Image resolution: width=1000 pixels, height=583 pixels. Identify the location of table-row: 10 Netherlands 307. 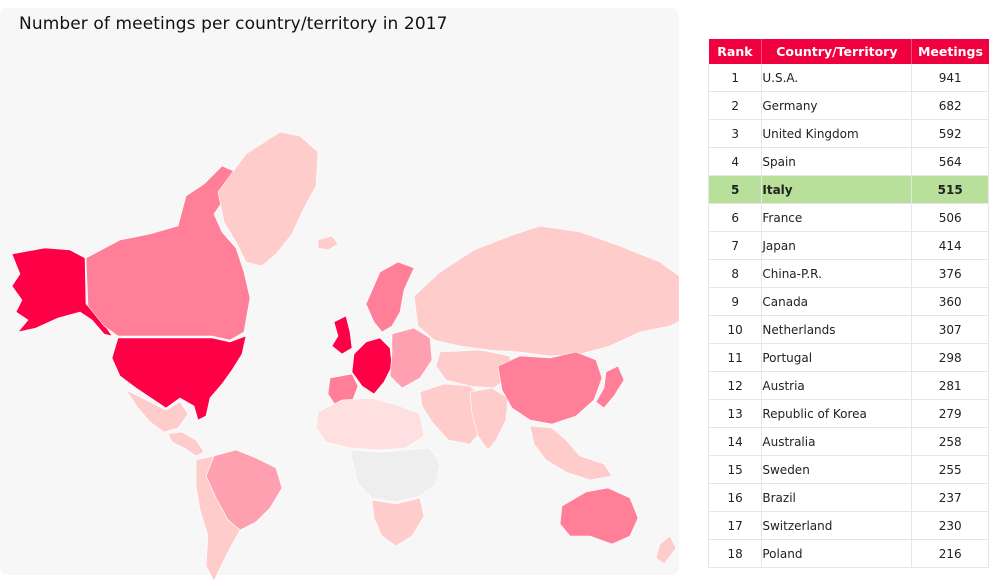
(848, 329).